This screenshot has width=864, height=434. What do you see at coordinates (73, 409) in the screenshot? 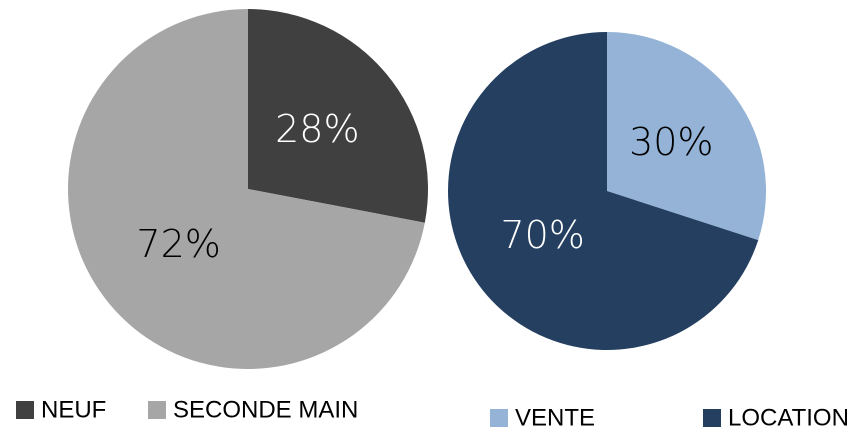
I see `legend-label: NEUF` at bounding box center [73, 409].